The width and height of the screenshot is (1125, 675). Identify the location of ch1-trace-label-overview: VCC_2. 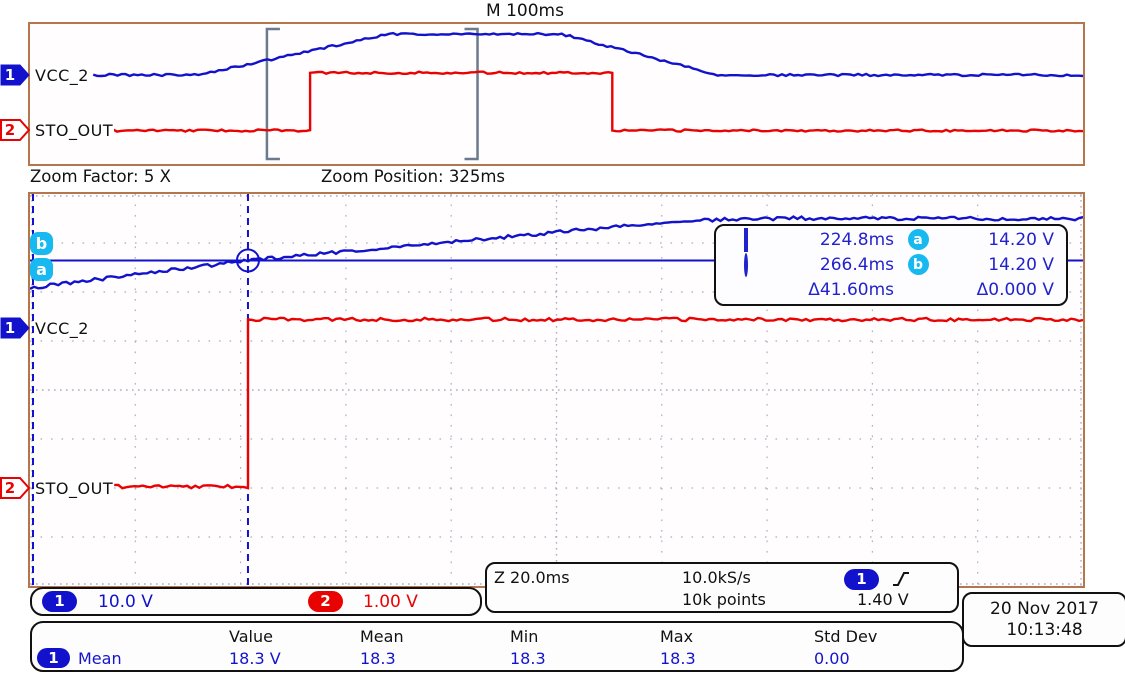
(62, 75).